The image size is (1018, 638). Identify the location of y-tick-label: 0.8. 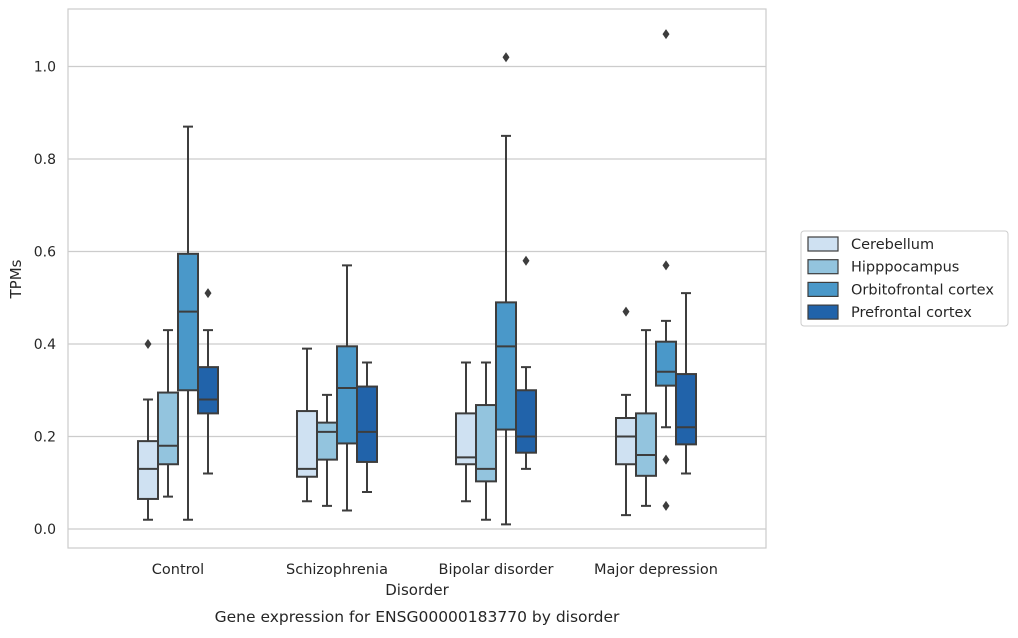
(45, 160).